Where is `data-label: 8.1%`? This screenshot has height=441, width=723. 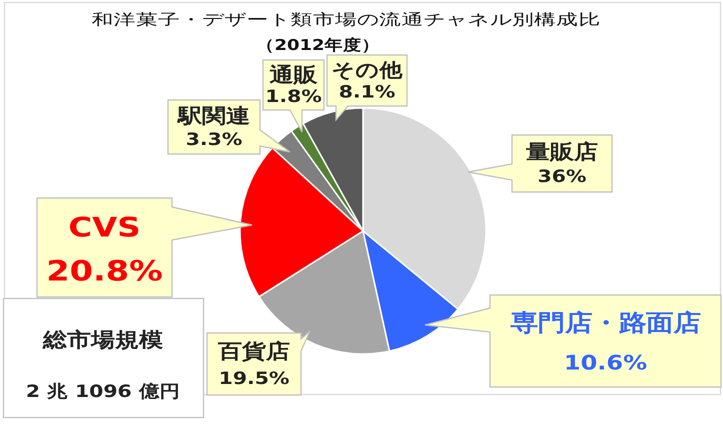
data-label: 8.1% is located at coordinates (367, 92).